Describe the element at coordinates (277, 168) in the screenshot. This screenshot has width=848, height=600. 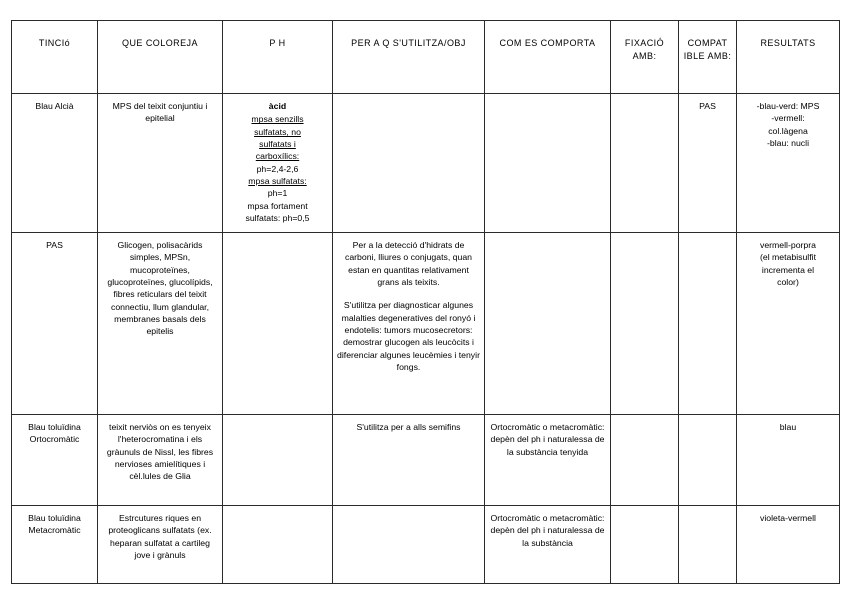
I see `ph-line-5: ph=2,4-2,6` at that location.